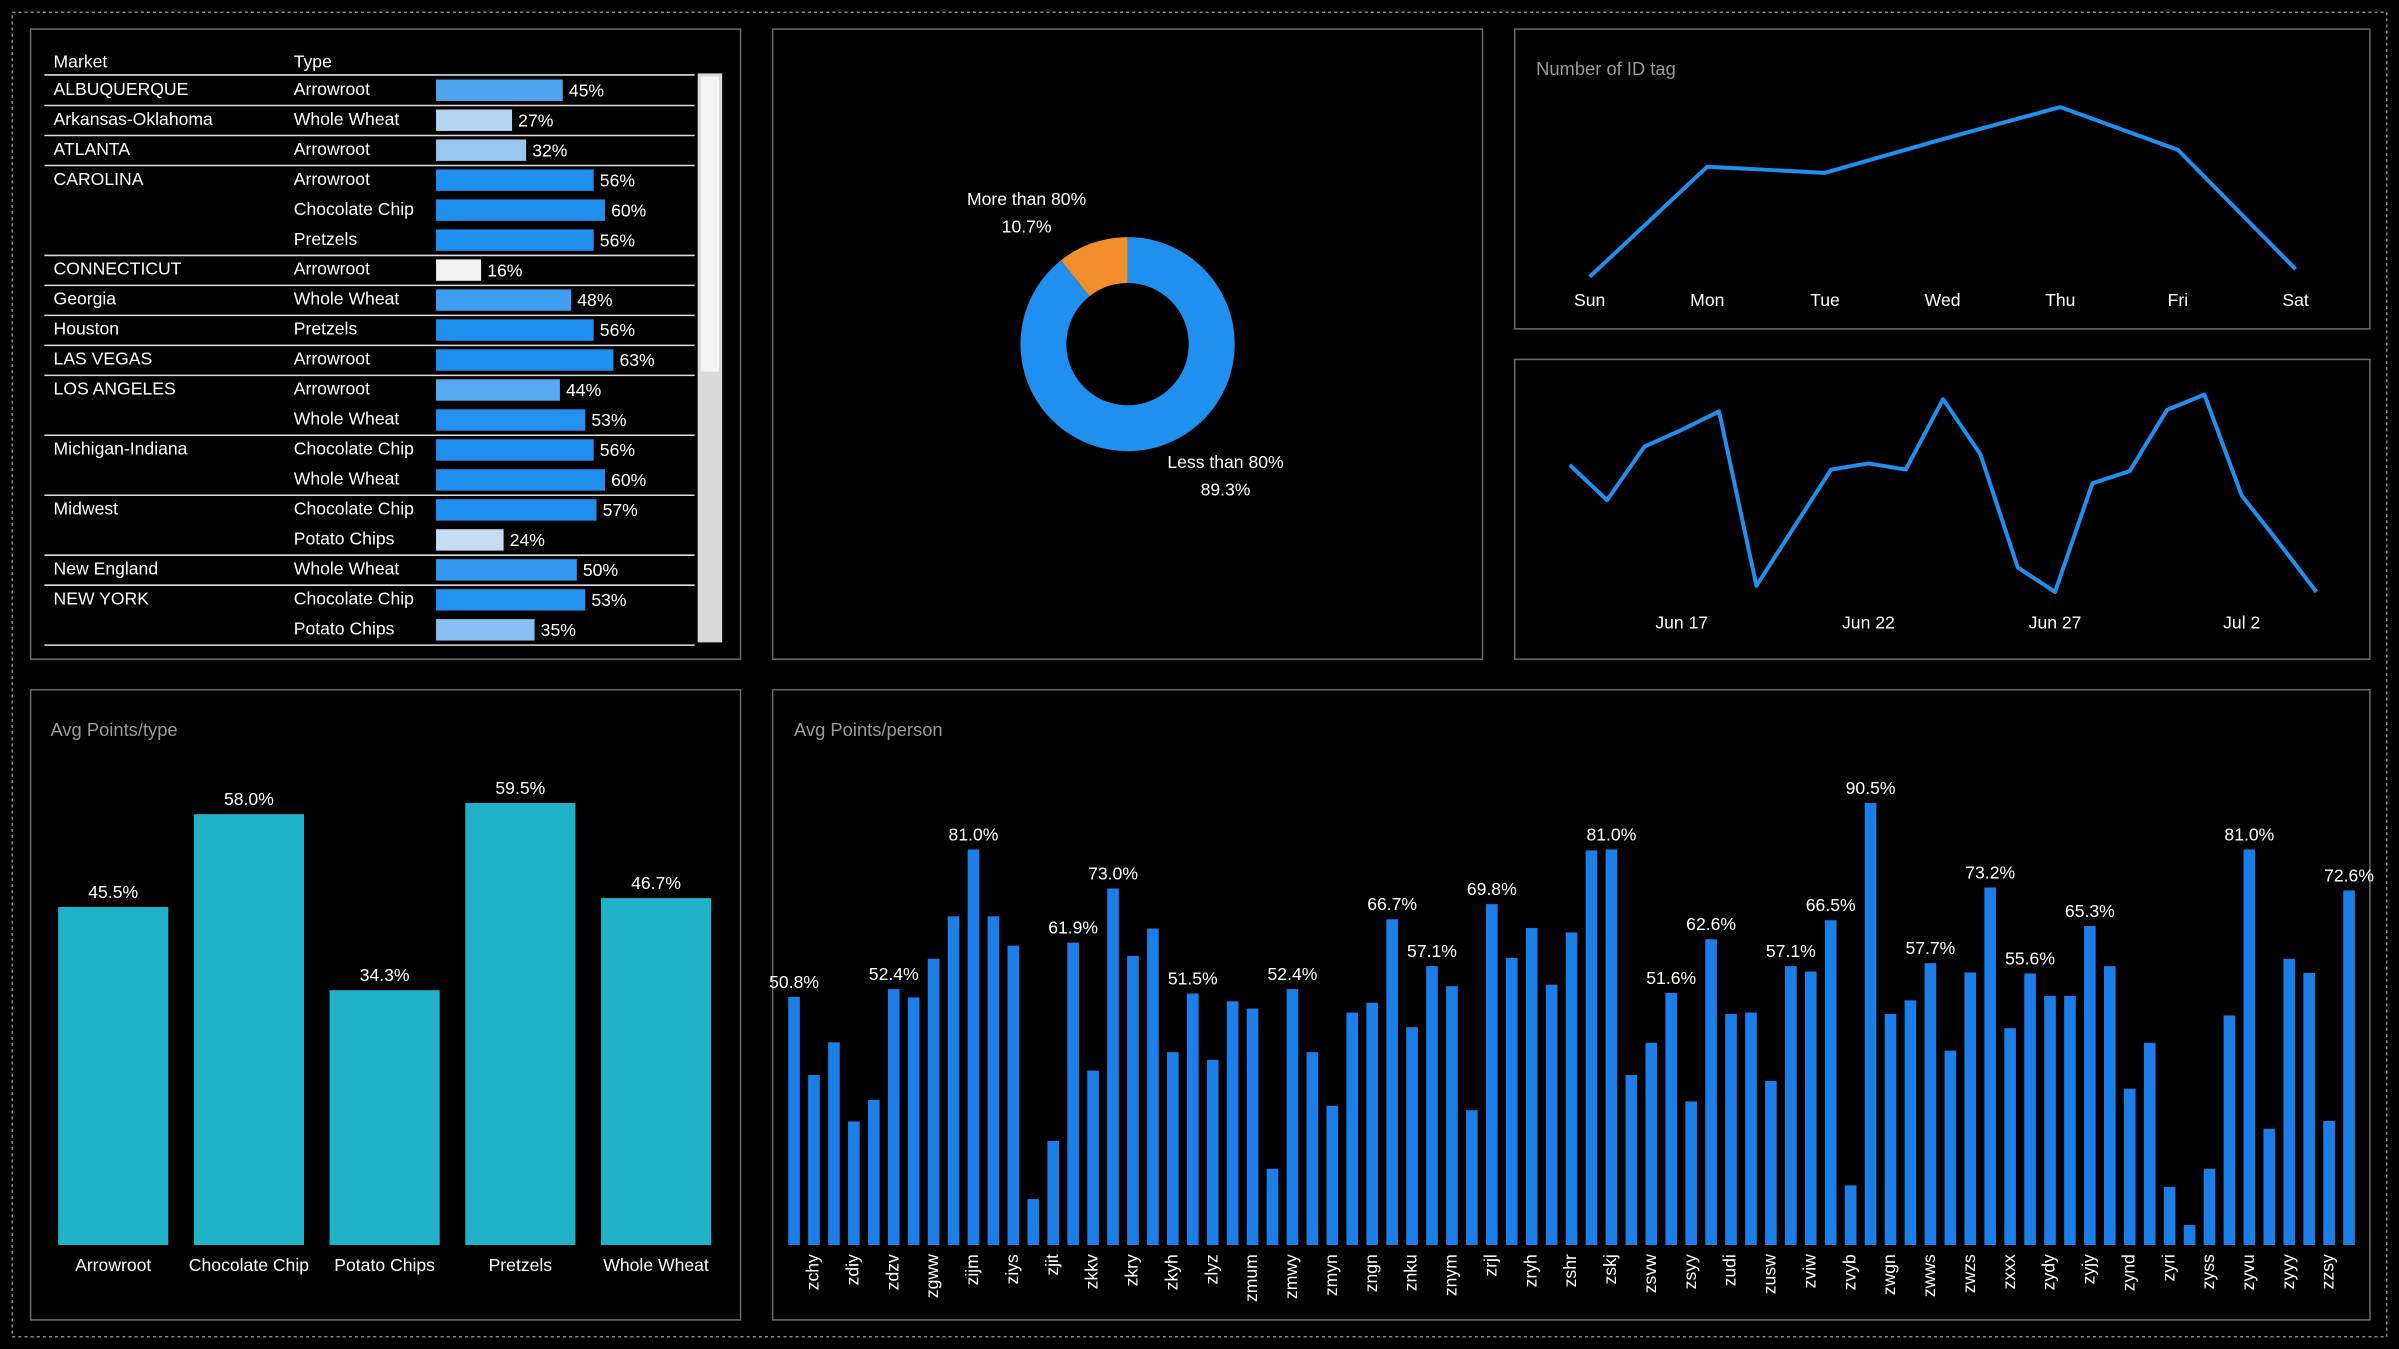  Describe the element at coordinates (1942, 192) in the screenshot. I see `line` at that location.